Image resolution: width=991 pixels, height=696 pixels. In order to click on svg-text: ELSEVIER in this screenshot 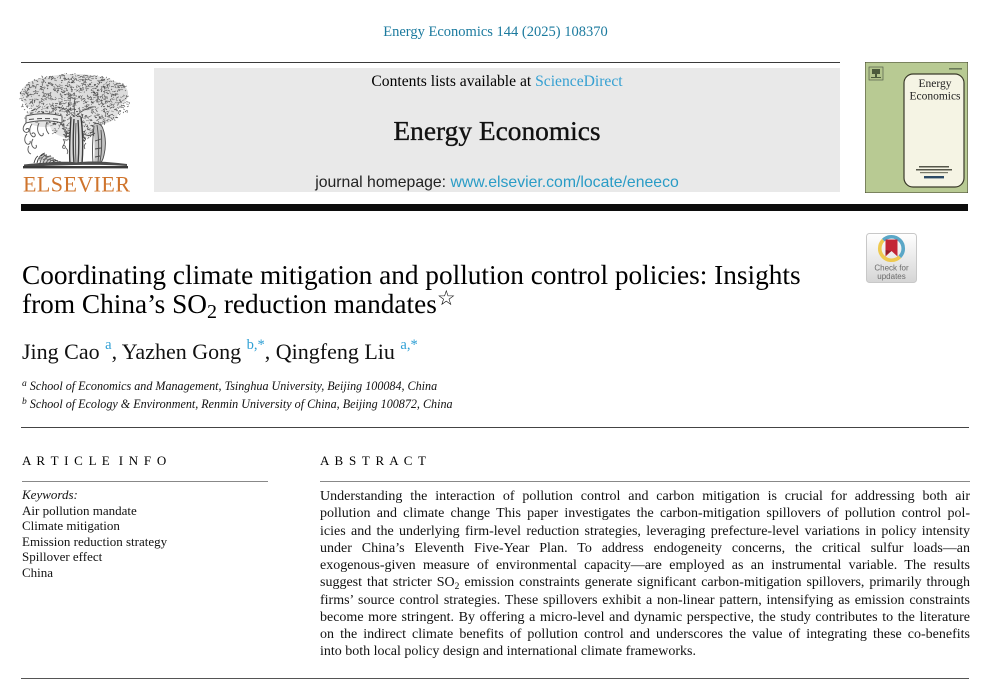, I will do `click(76, 184)`.